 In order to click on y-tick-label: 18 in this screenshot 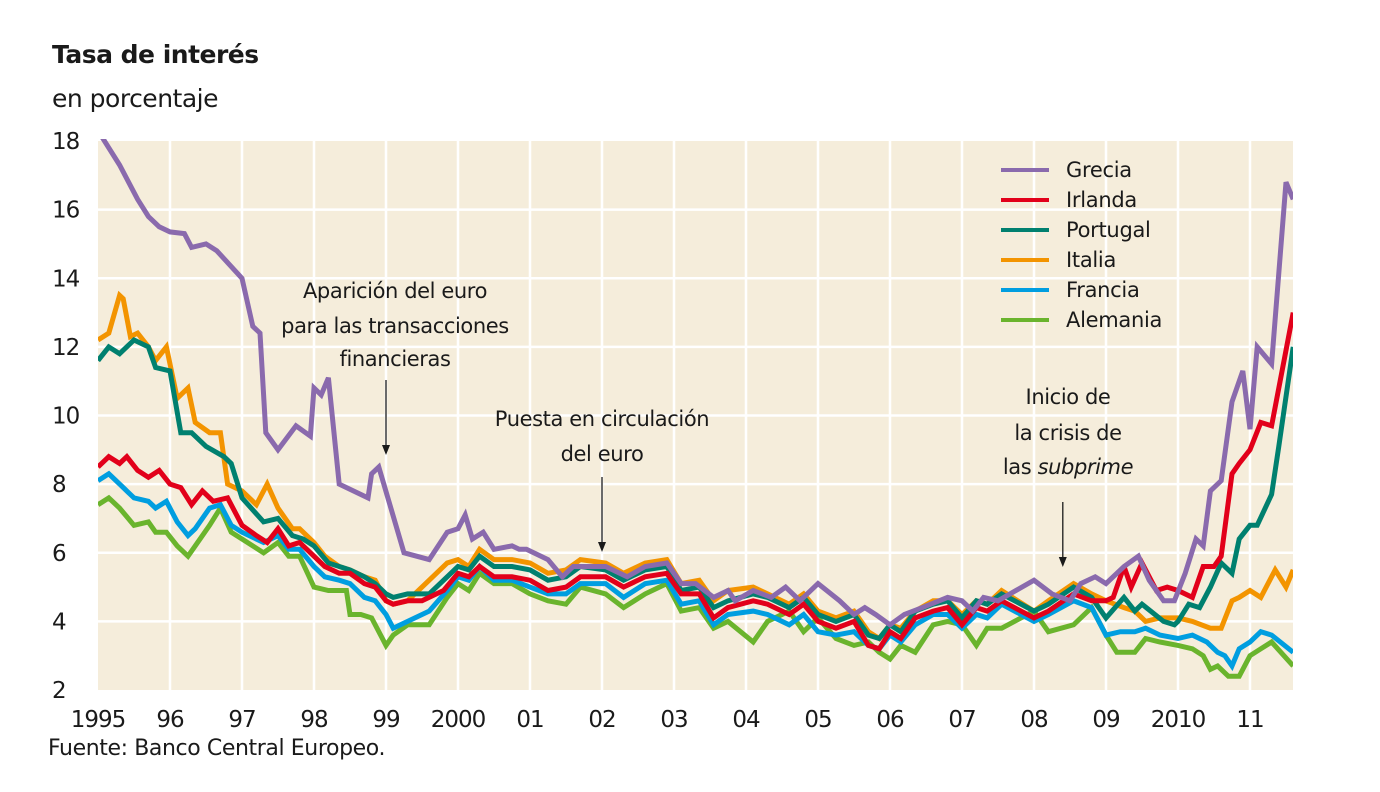, I will do `click(66, 142)`.